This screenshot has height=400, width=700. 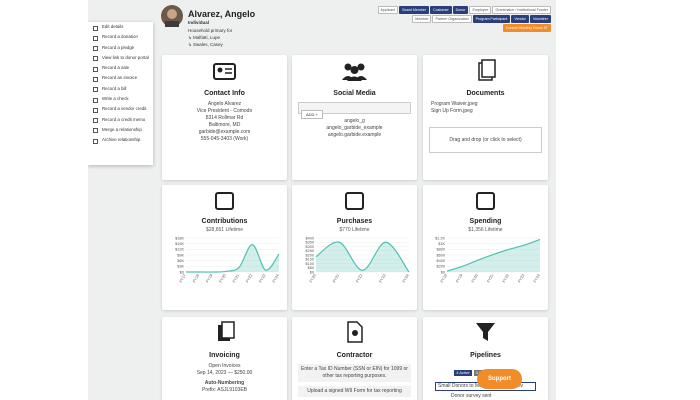 What do you see at coordinates (224, 383) in the screenshot?
I see `auto-label: Auto-Numbering` at bounding box center [224, 383].